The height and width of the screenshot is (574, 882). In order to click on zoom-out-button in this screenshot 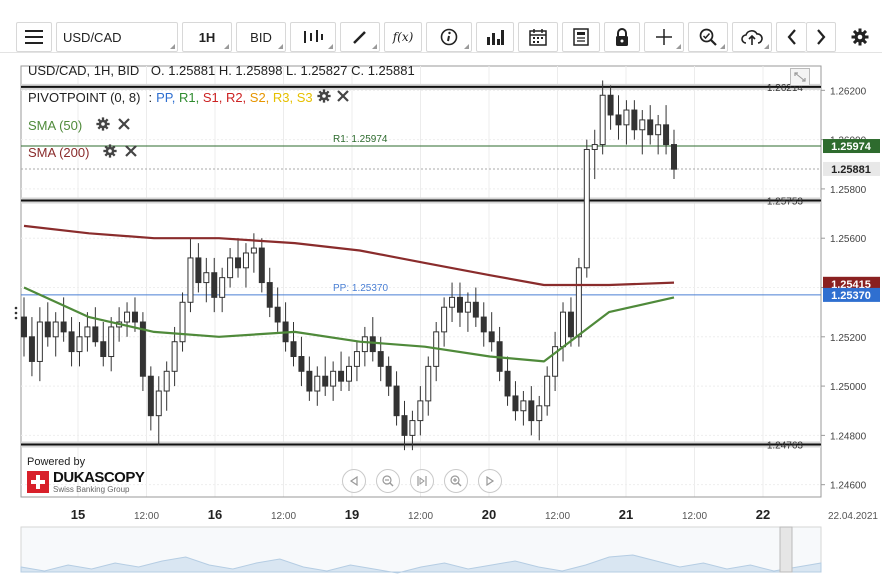, I will do `click(388, 481)`.